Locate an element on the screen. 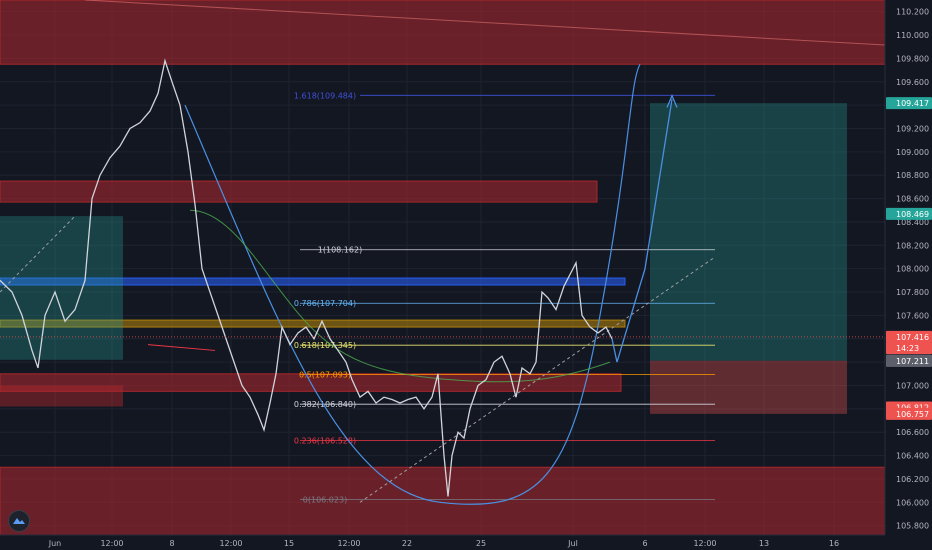 This screenshot has width=932, height=550. price-tick-label: 108.600 is located at coordinates (912, 199).